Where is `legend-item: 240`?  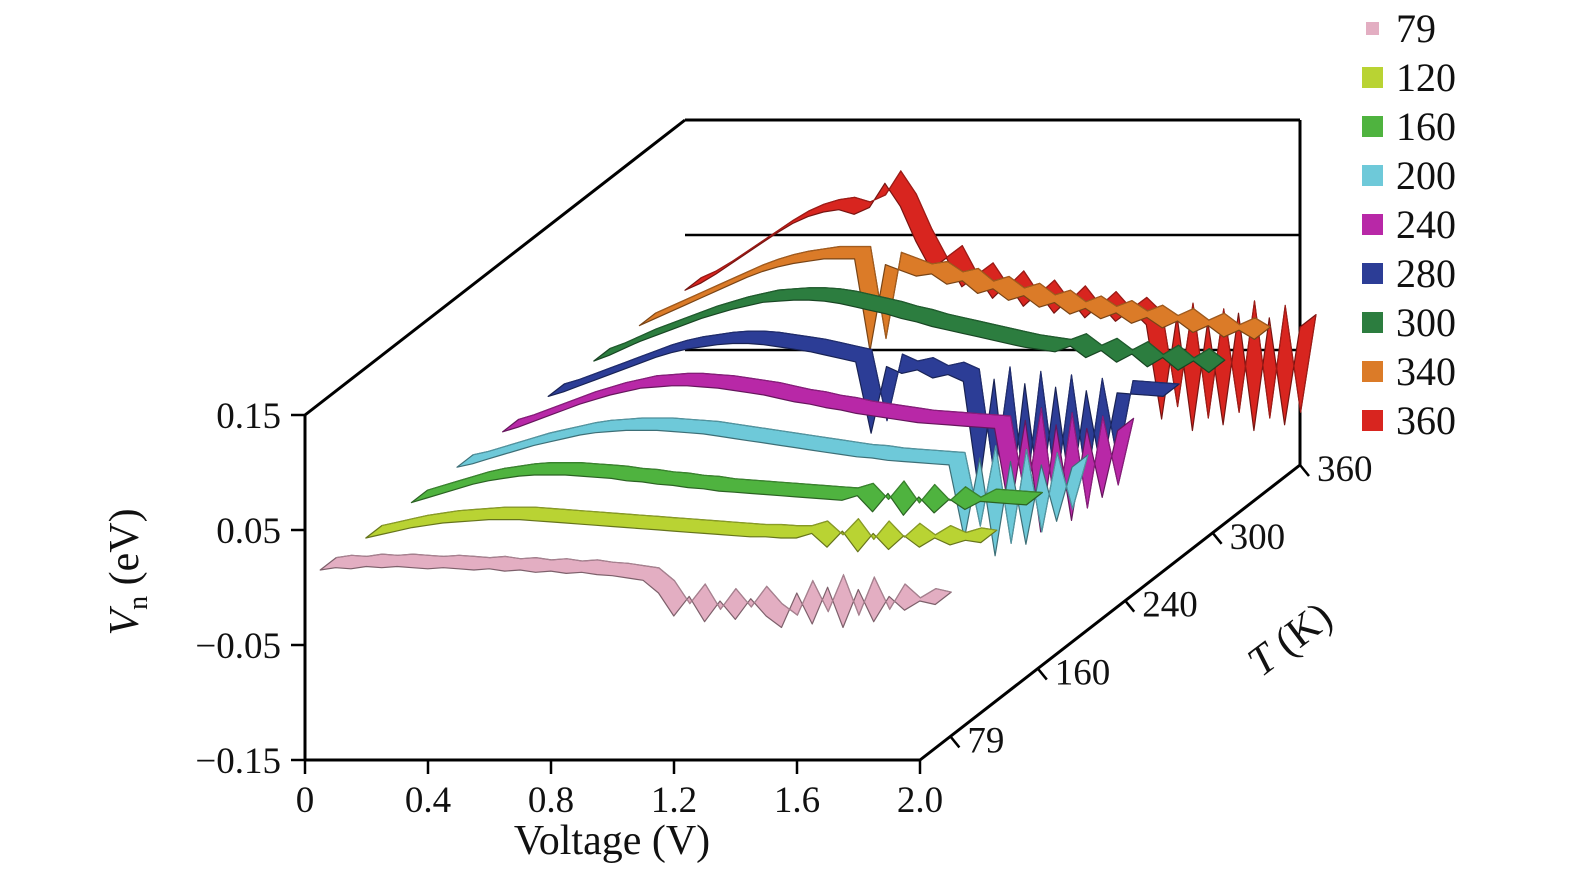 legend-item: 240 is located at coordinates (1409, 224).